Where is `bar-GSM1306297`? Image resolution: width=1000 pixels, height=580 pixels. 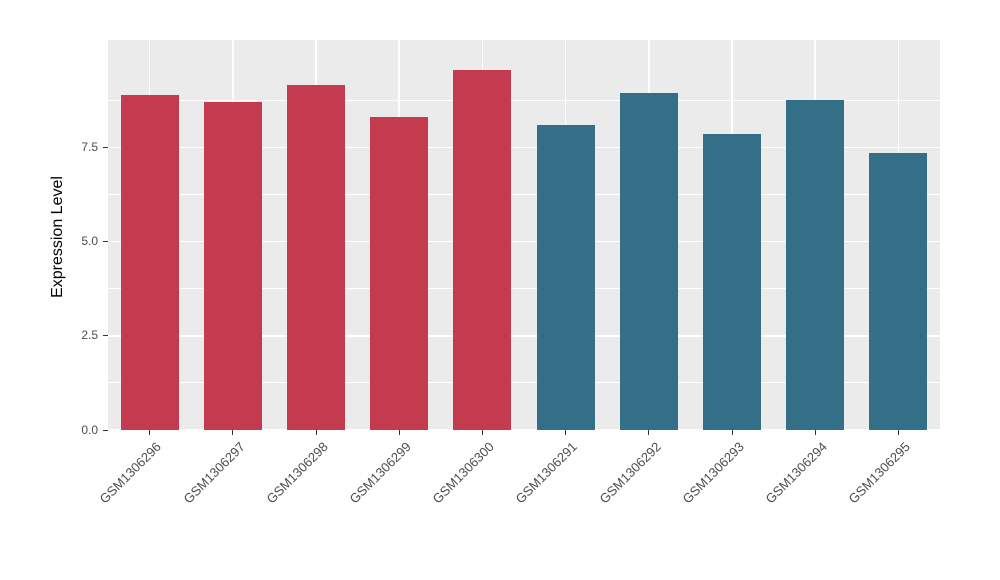 bar-GSM1306297 is located at coordinates (232, 266).